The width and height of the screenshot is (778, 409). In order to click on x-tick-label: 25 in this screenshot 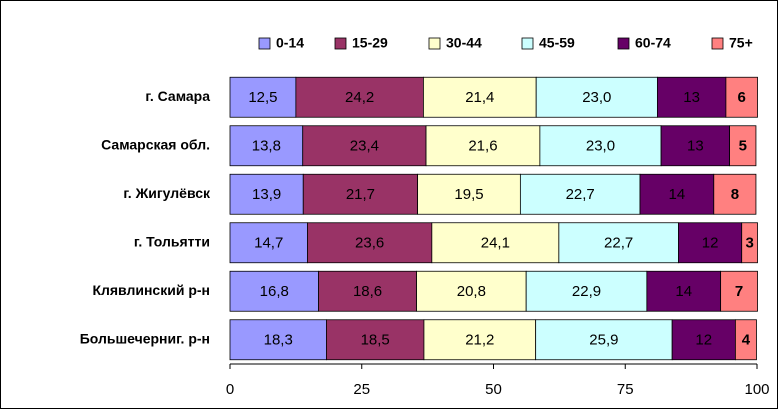, I will do `click(361, 389)`.